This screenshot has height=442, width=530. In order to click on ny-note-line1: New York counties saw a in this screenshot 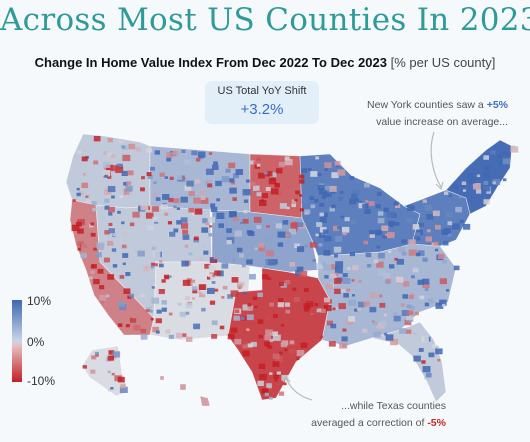, I will do `click(425, 105)`.